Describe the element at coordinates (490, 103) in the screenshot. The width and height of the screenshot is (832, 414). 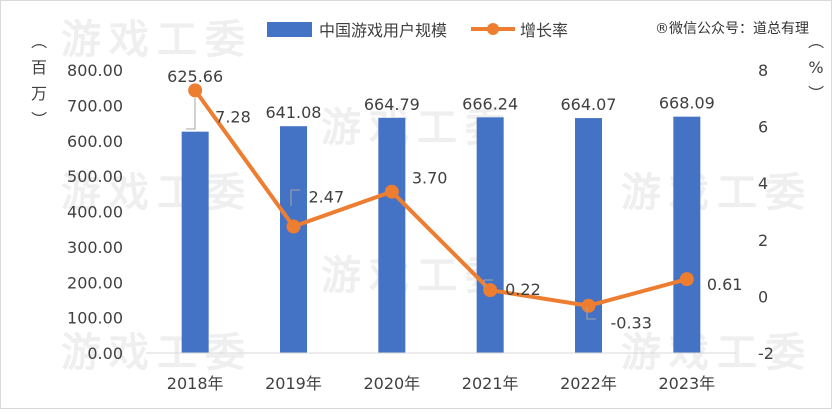
I see `bar-value-label: 666.24` at that location.